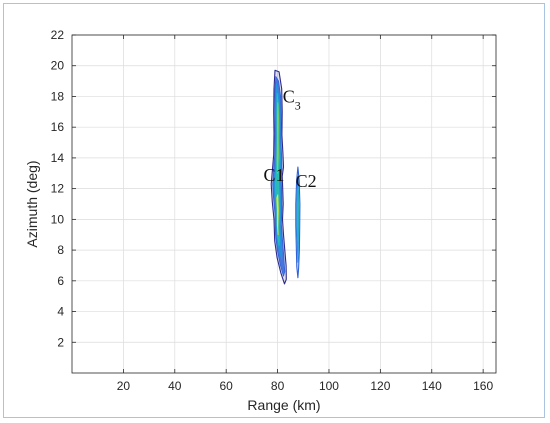 This screenshot has width=550, height=423. I want to click on y-tick-label: 14, so click(58, 158).